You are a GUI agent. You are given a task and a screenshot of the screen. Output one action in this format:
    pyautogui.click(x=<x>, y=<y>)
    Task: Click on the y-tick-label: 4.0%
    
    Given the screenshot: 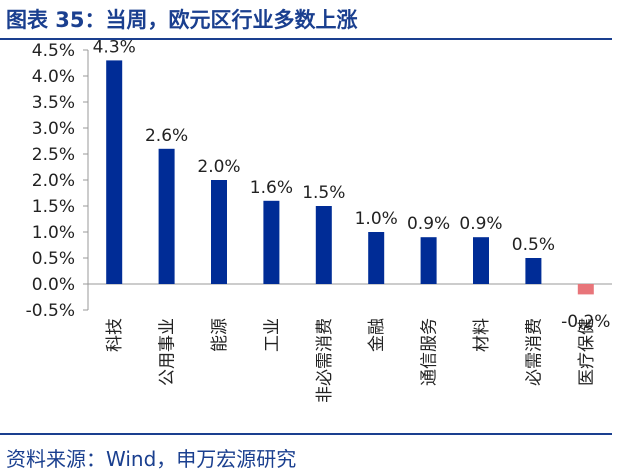 What is the action you would take?
    pyautogui.click(x=53, y=77)
    